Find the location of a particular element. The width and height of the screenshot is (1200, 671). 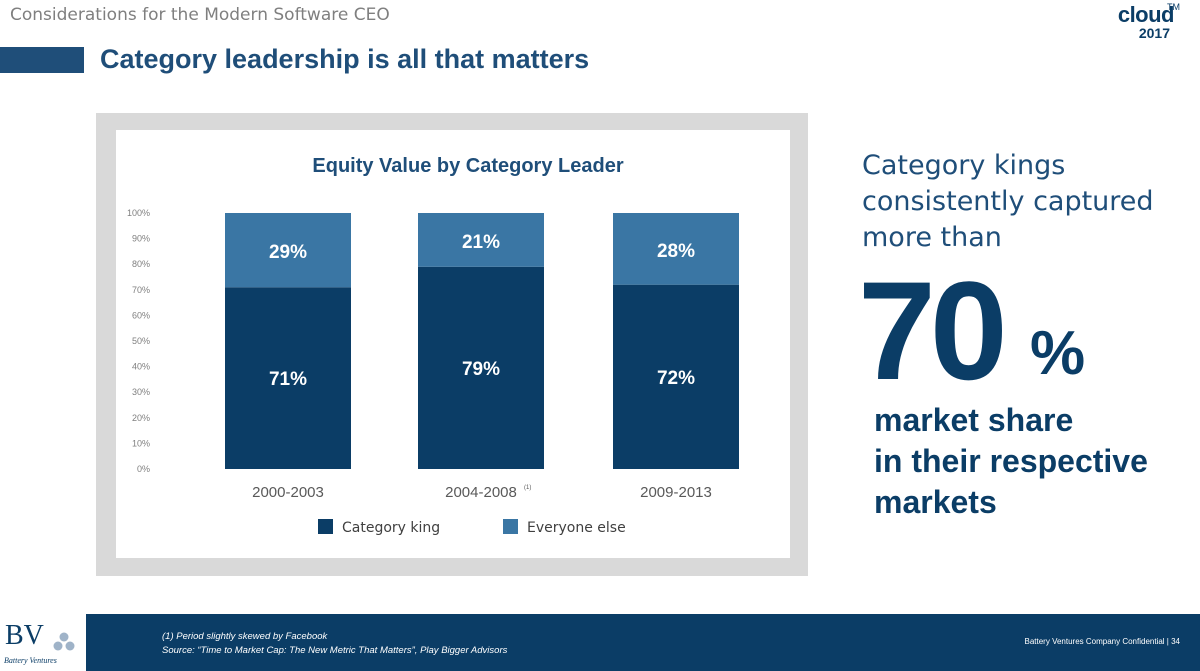

footnote-line1: (1) Period slightly skewed by Facebook is located at coordinates (245, 636).